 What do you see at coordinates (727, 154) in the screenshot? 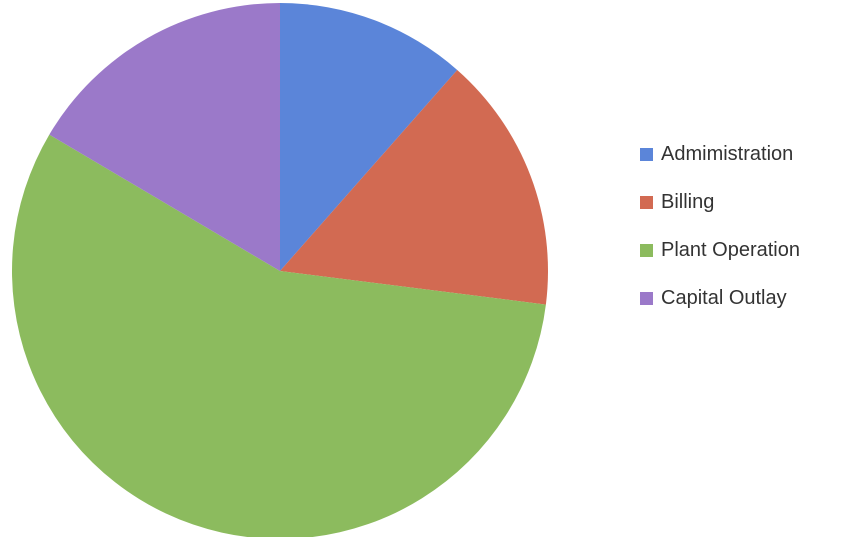
I see `legend-label-admimistration: Admimistration` at bounding box center [727, 154].